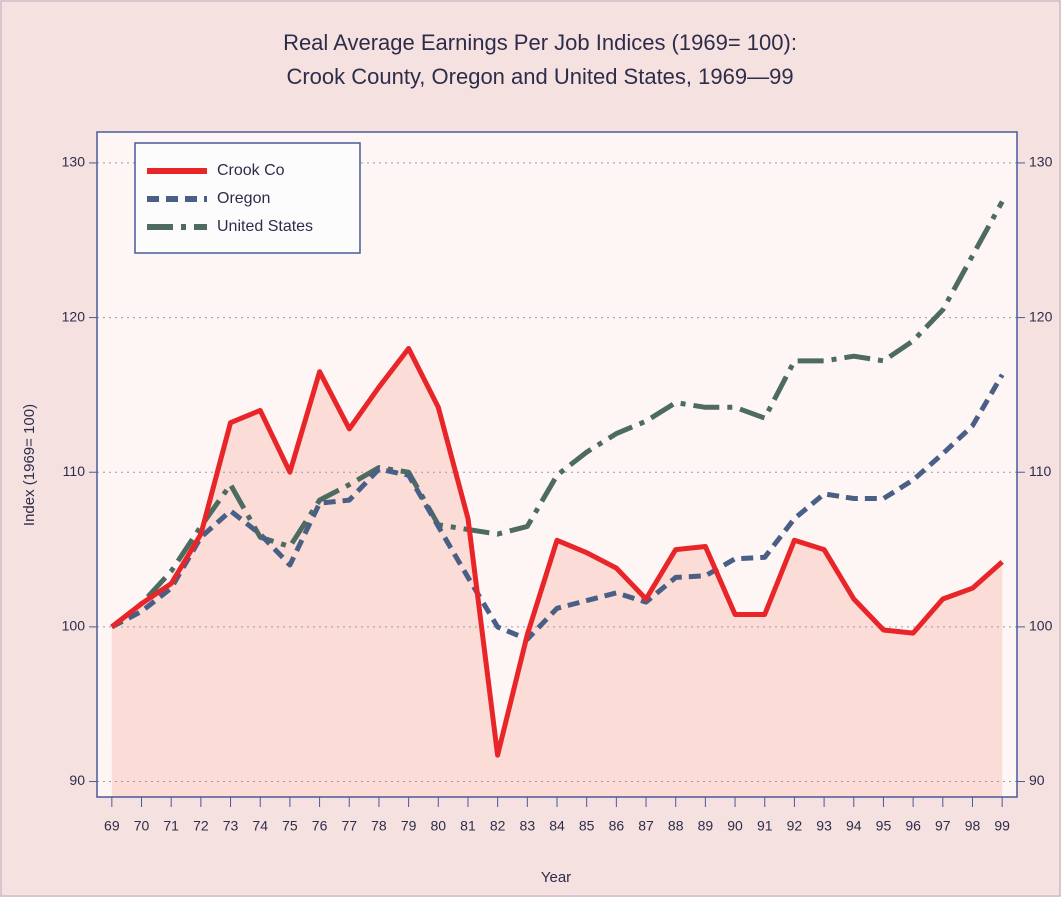 Image resolution: width=1061 pixels, height=897 pixels. I want to click on legend-label: Crook Co, so click(251, 170).